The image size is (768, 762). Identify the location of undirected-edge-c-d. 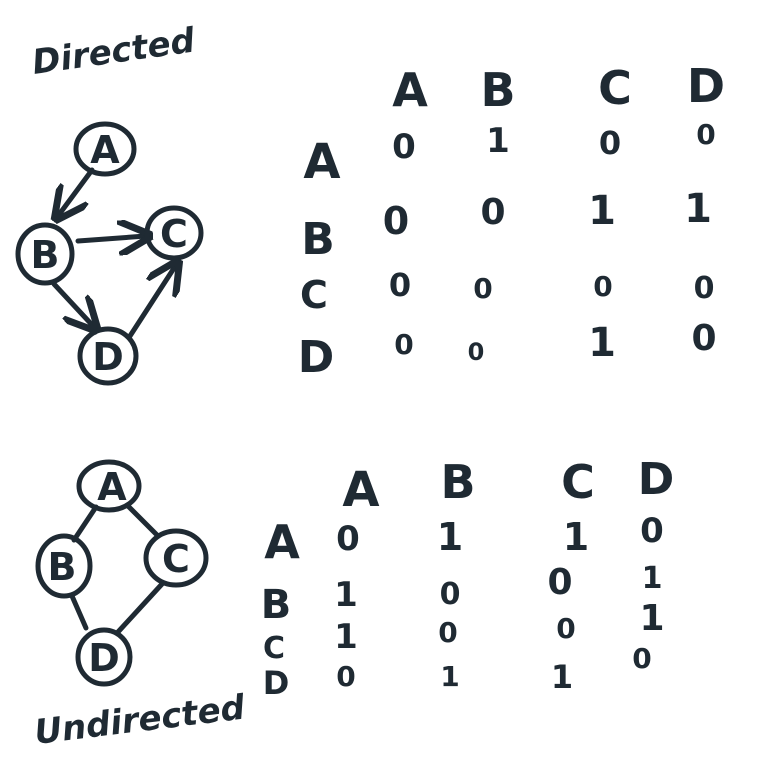
(140, 608).